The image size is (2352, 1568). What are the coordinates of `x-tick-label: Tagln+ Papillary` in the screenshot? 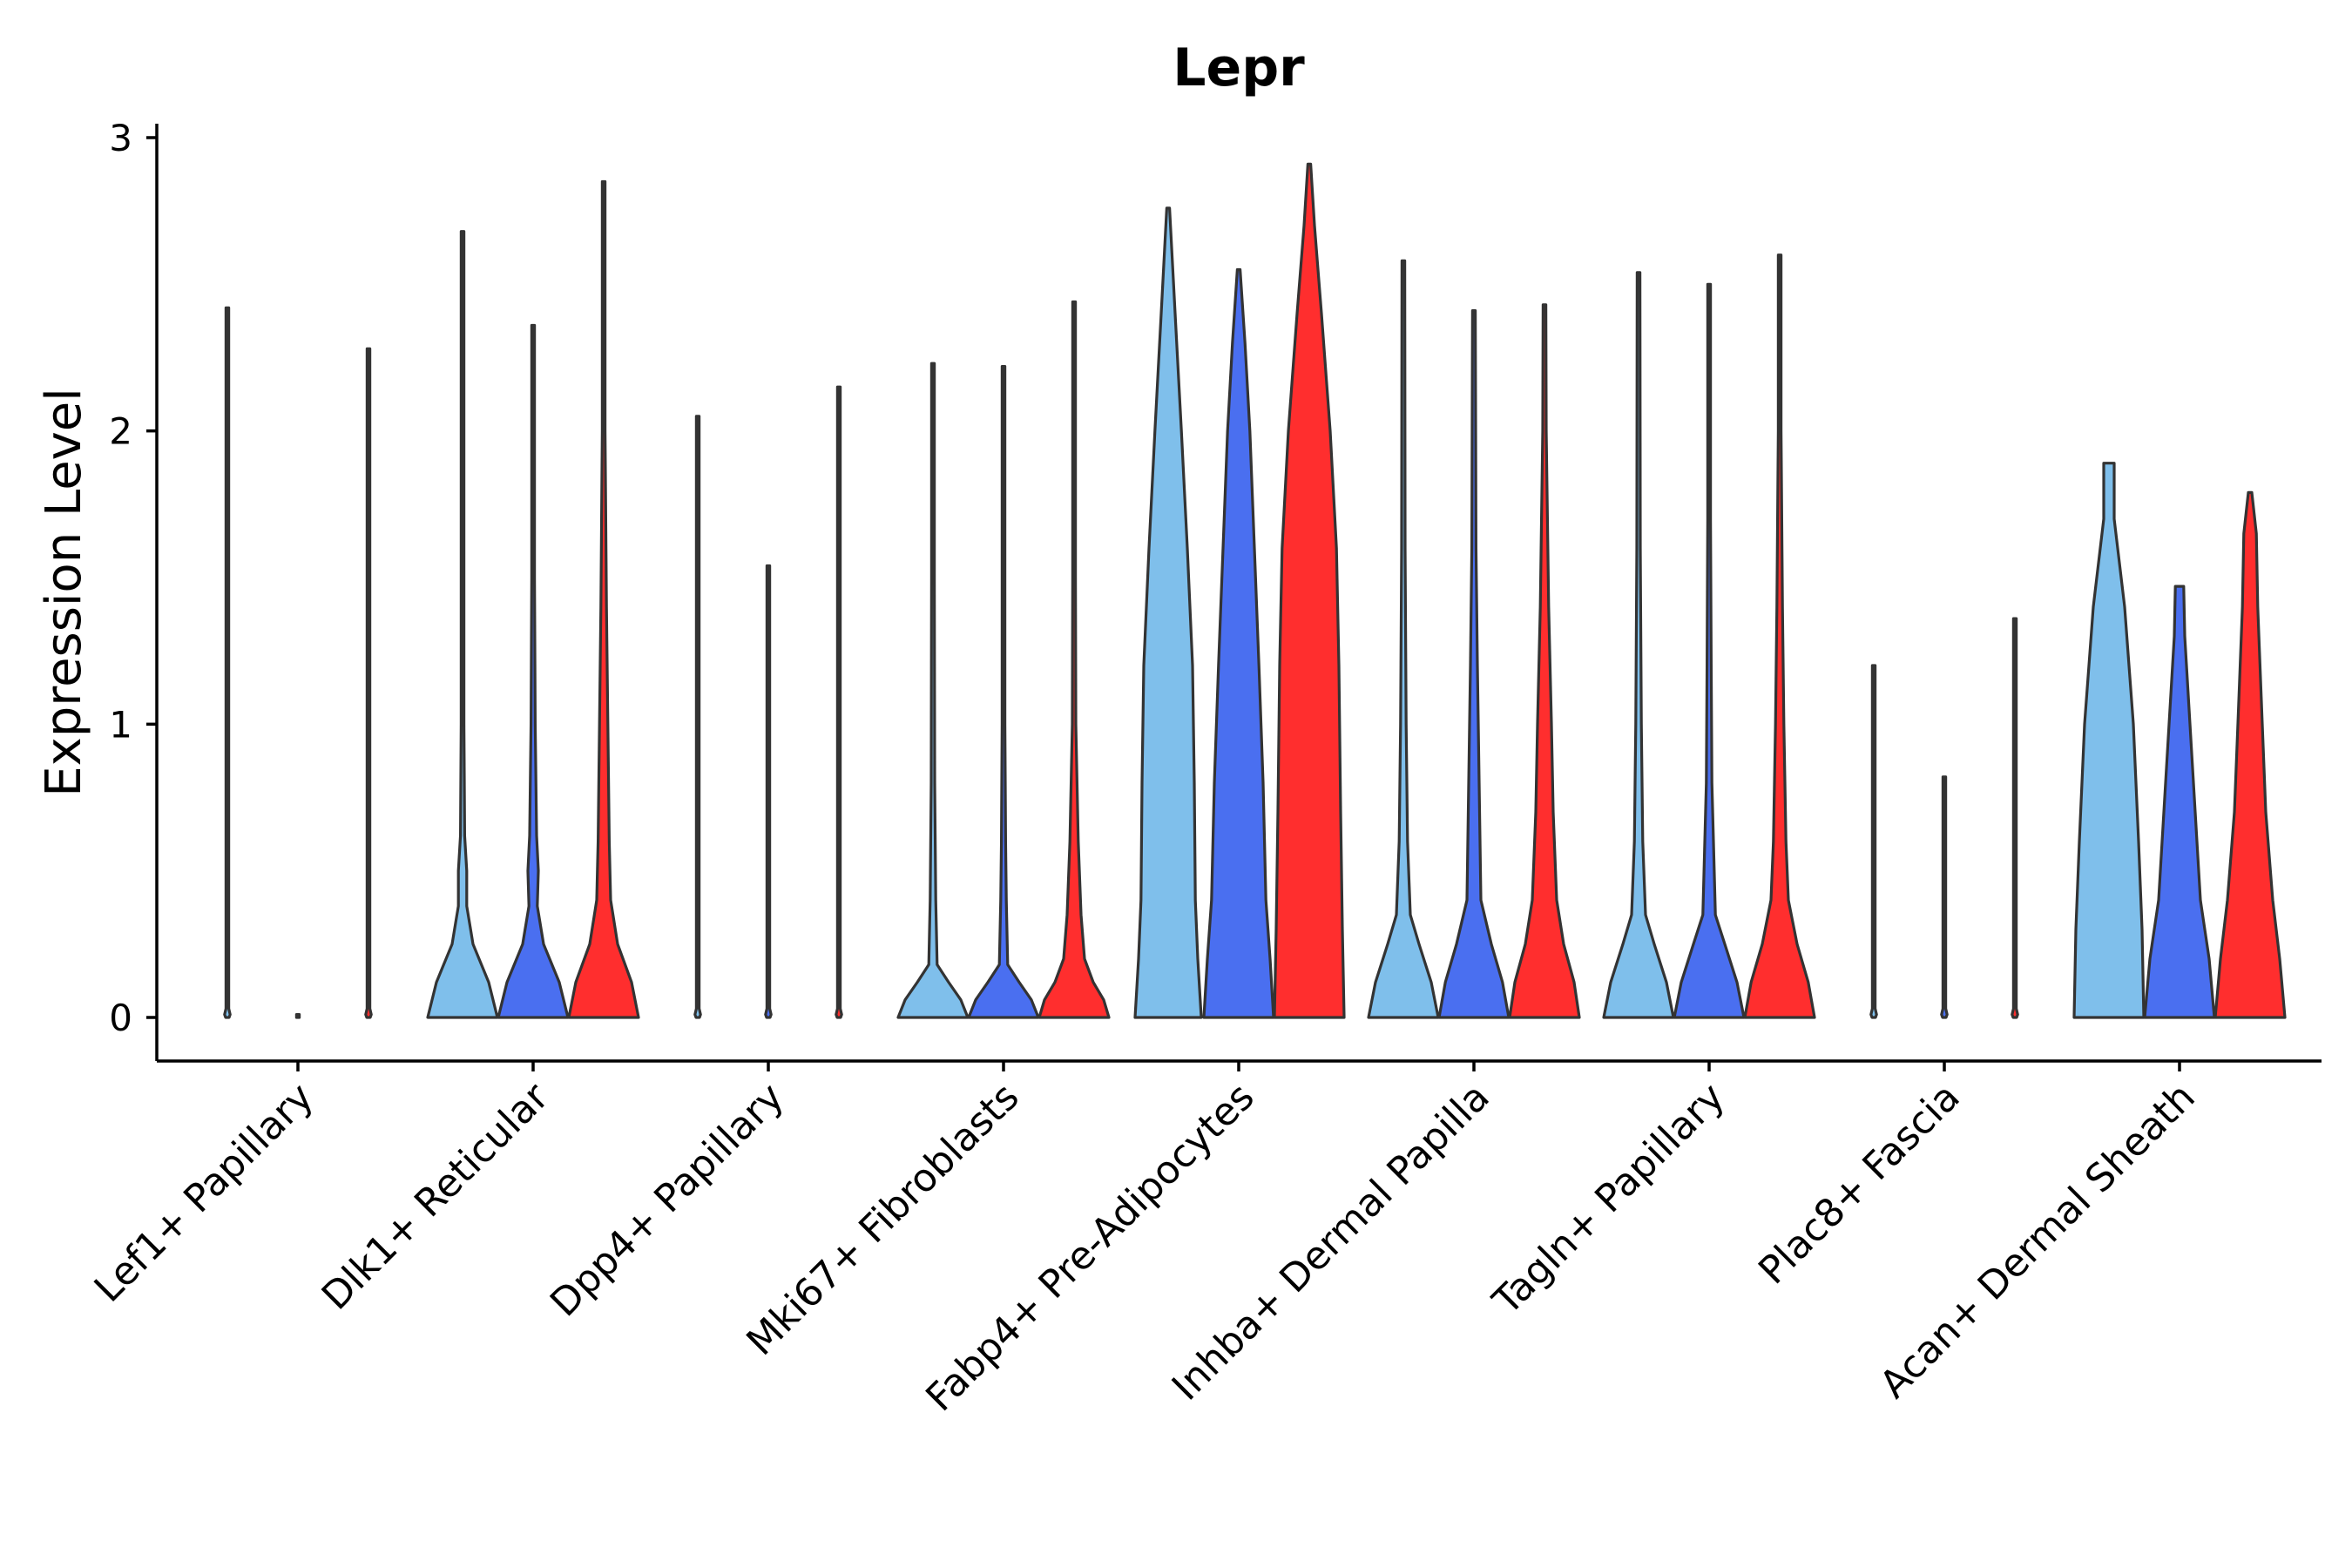 It's located at (1609, 1199).